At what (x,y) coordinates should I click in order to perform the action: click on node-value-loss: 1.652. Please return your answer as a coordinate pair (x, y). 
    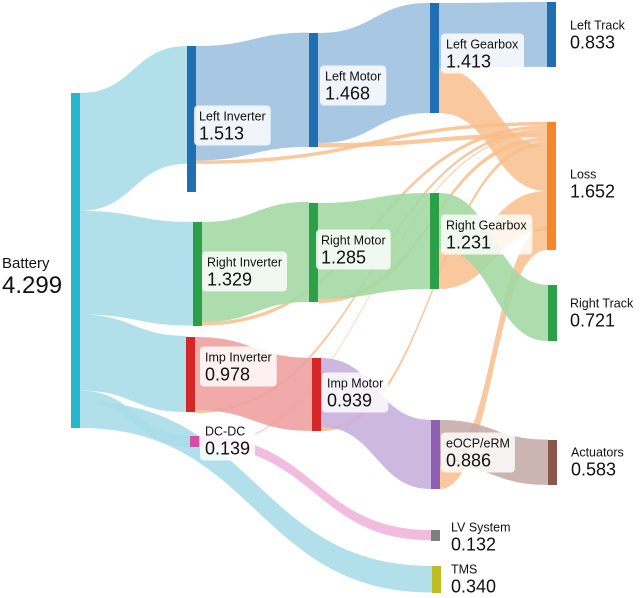
    Looking at the image, I should click on (592, 192).